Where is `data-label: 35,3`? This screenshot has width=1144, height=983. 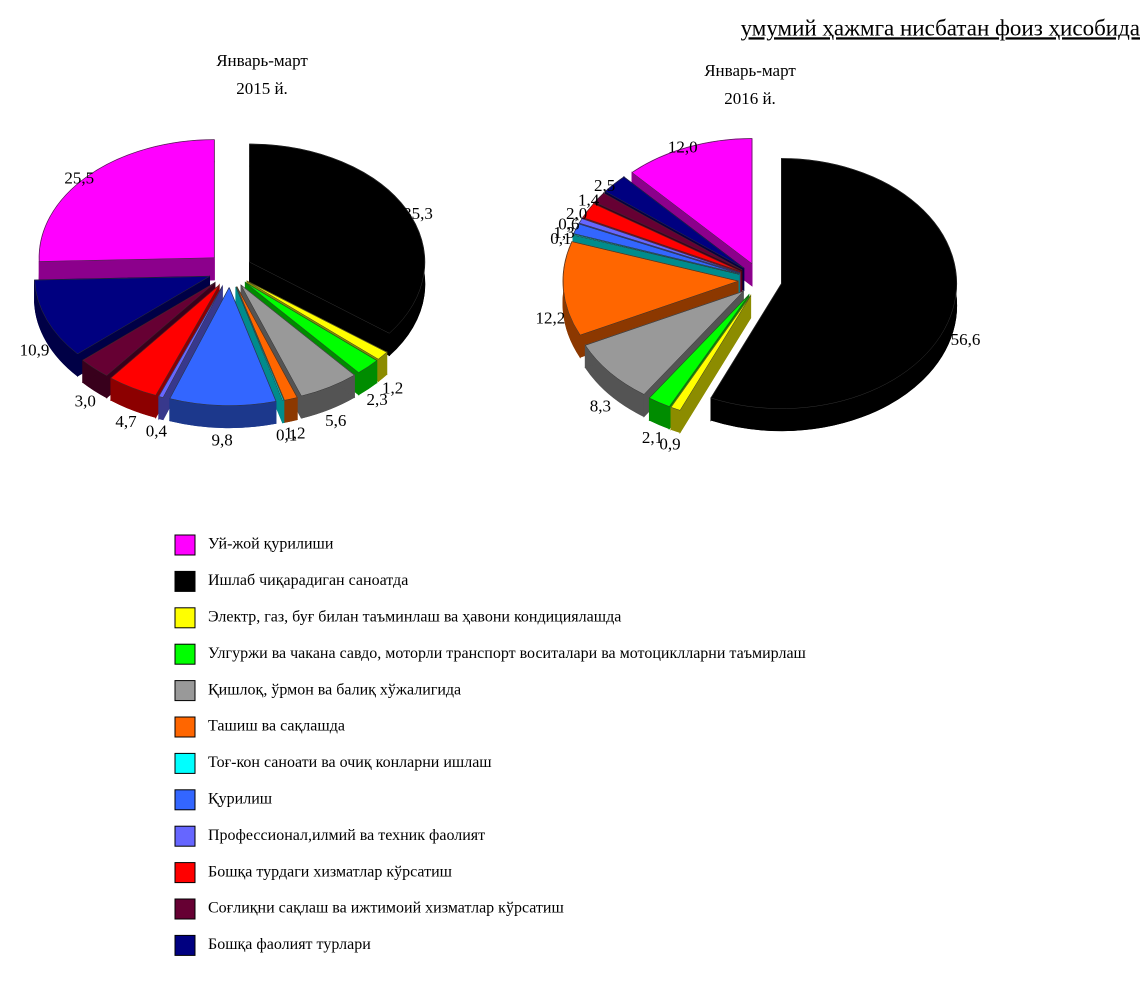 data-label: 35,3 is located at coordinates (418, 213).